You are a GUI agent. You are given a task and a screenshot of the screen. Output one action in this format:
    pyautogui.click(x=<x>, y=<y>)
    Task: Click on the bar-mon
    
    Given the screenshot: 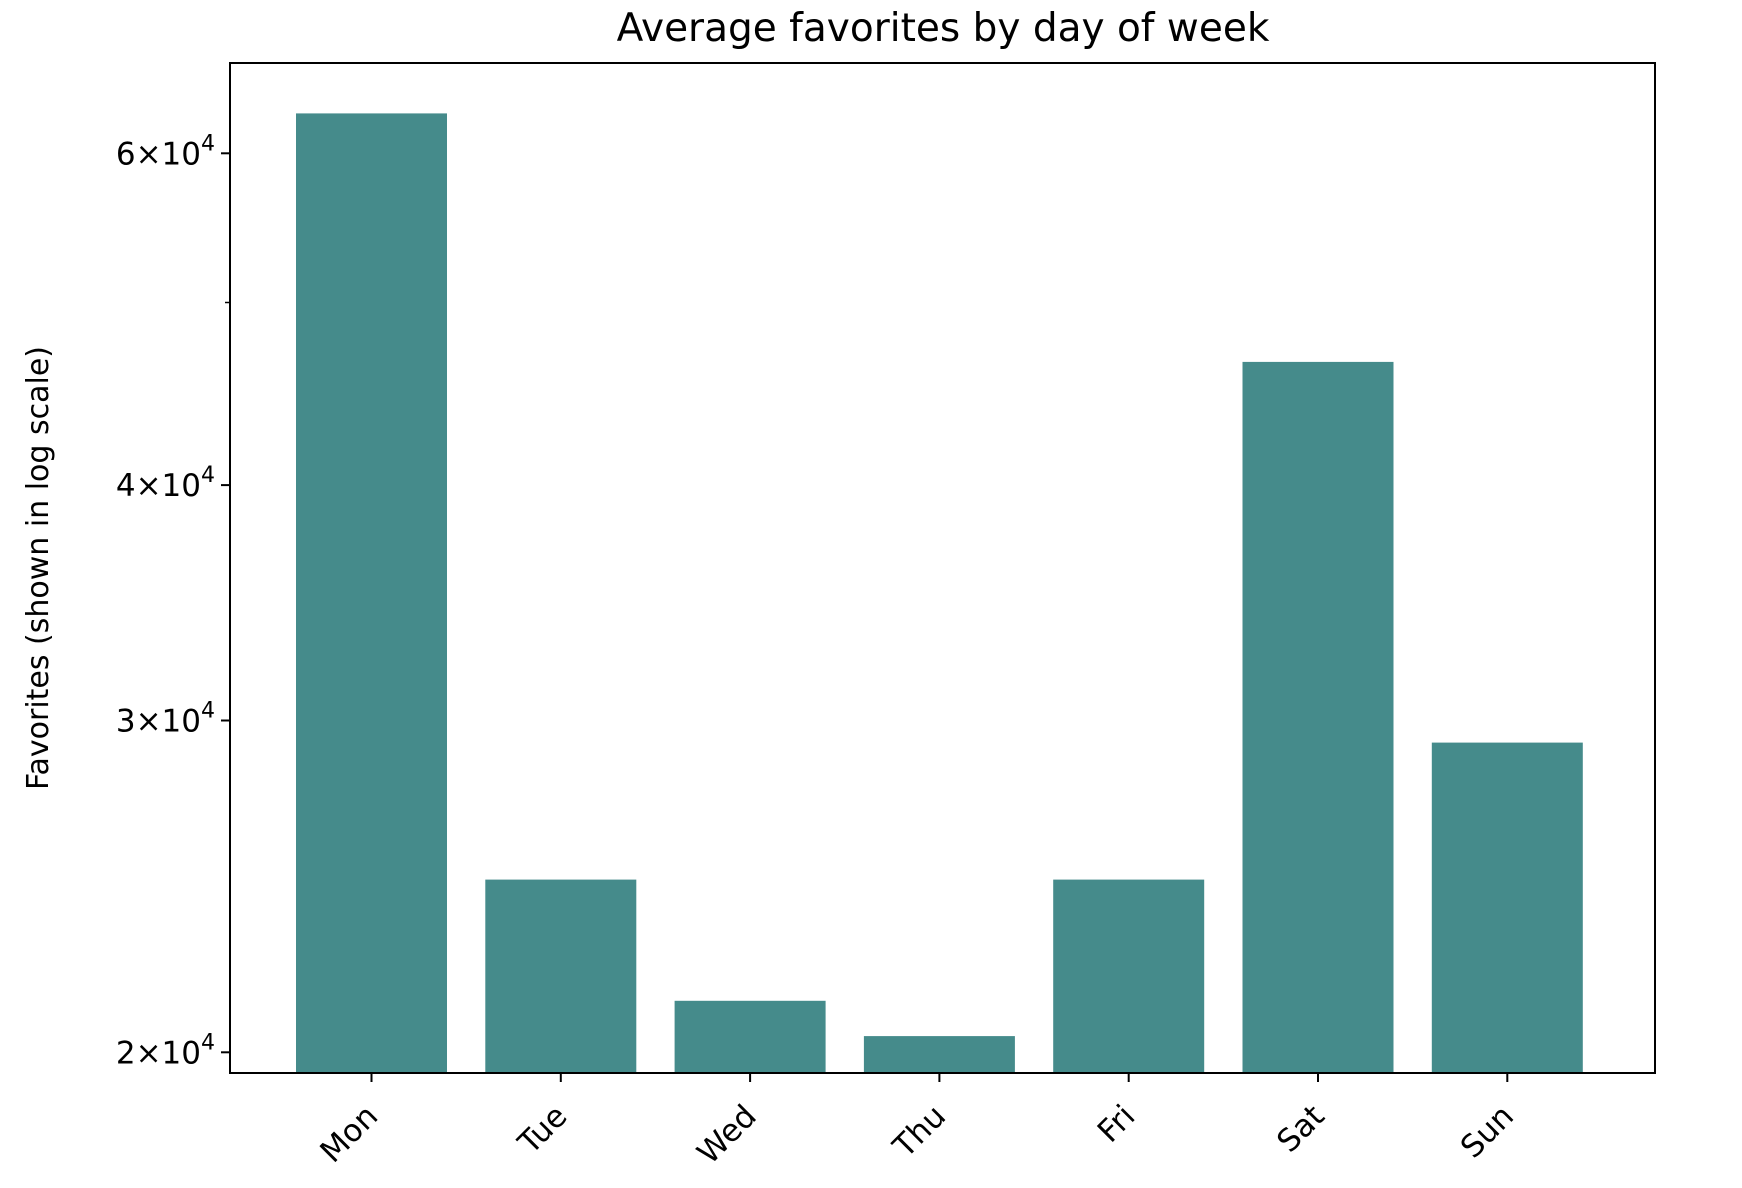 What is the action you would take?
    pyautogui.click(x=371, y=593)
    